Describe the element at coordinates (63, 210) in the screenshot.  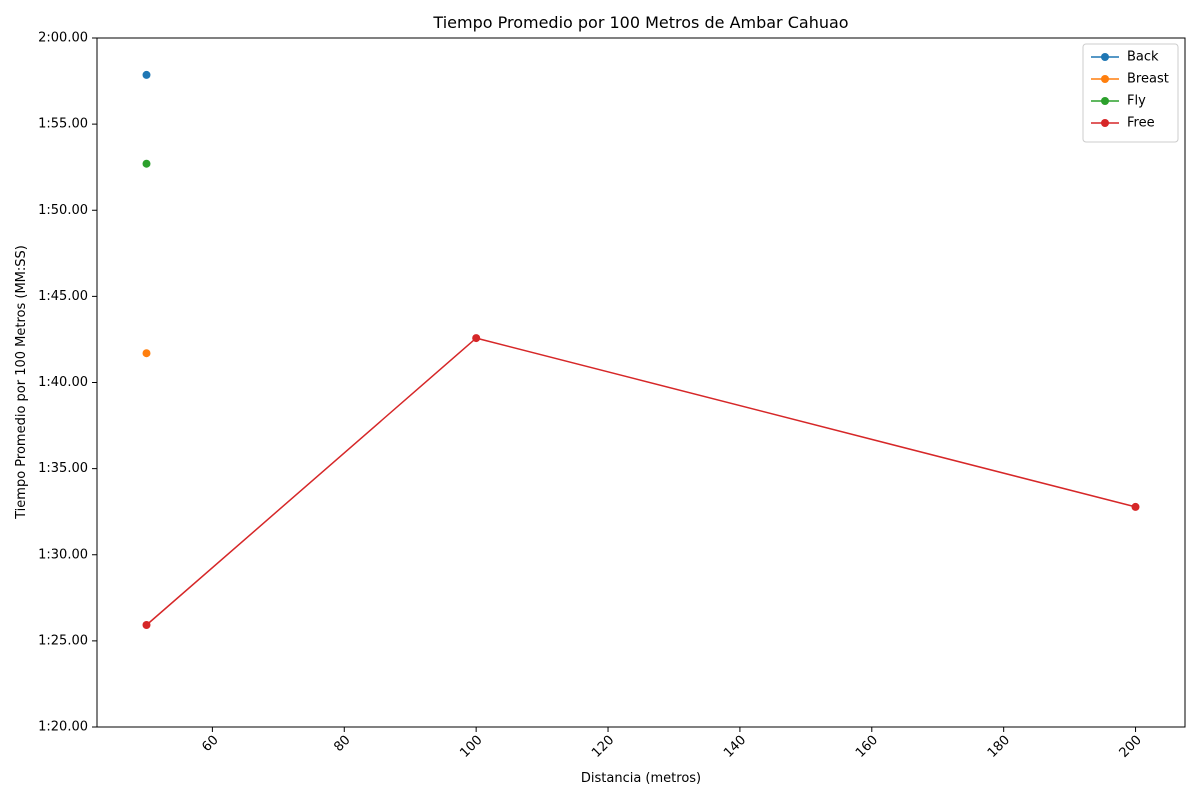
I see `y-tick-label: 1:50.00` at that location.